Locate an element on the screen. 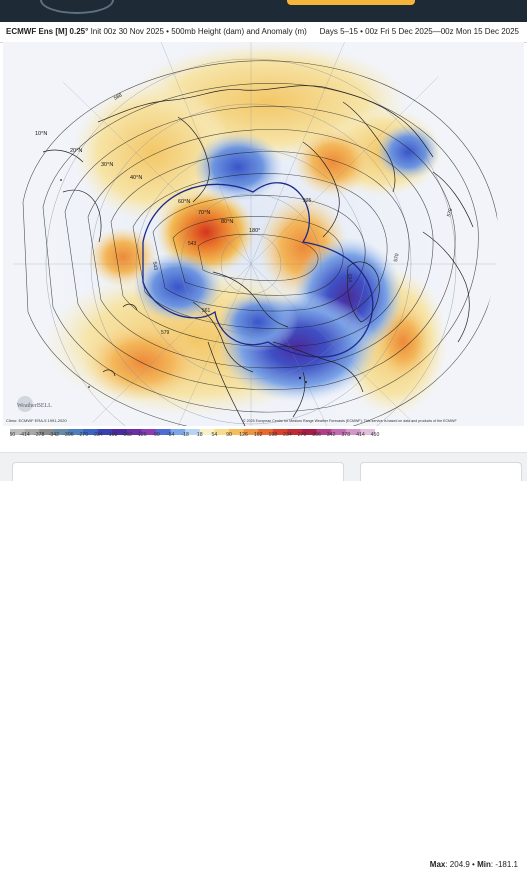  init-time: Init 00z 30 Nov 2025 is located at coordinates (127, 31).